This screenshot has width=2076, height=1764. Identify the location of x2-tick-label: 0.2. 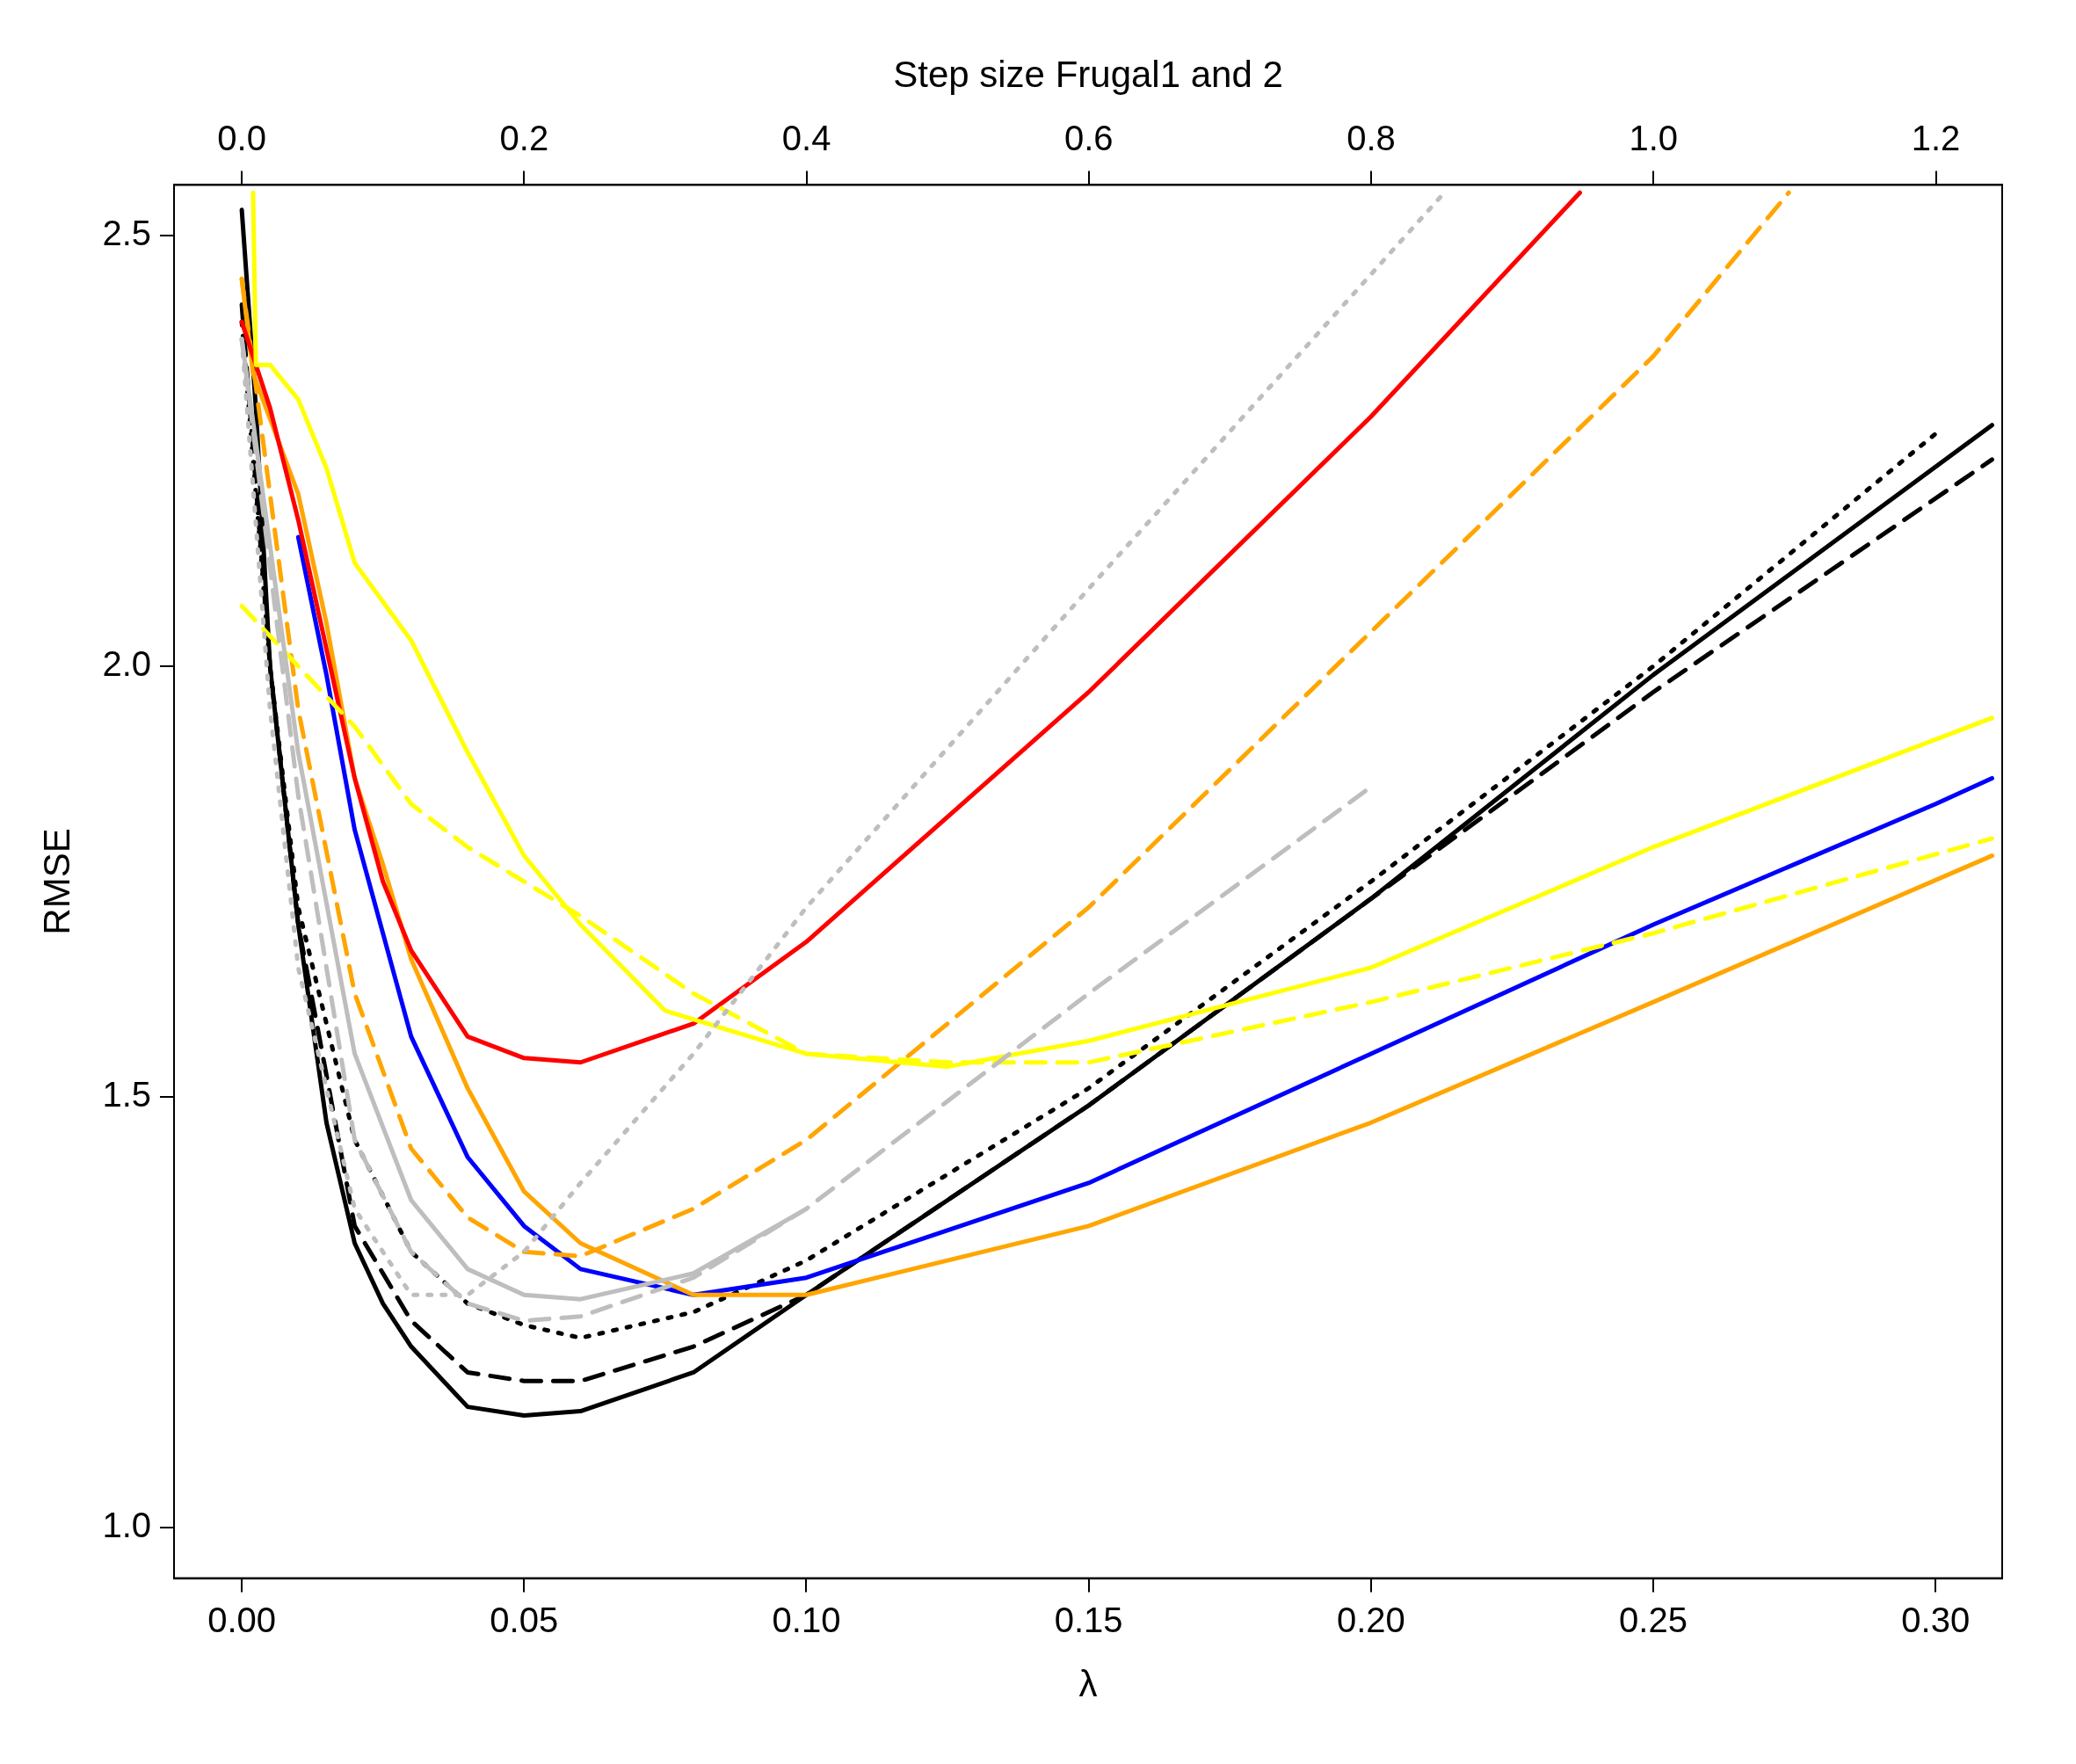
(524, 138).